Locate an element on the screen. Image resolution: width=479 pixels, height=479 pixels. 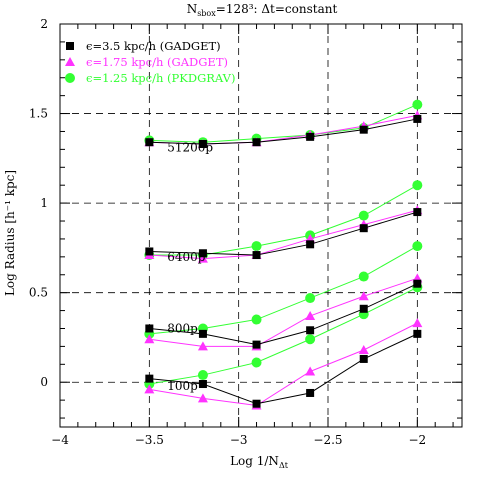
group-labels: 51200p 6400p 800p 100p is located at coordinates (190, 267).